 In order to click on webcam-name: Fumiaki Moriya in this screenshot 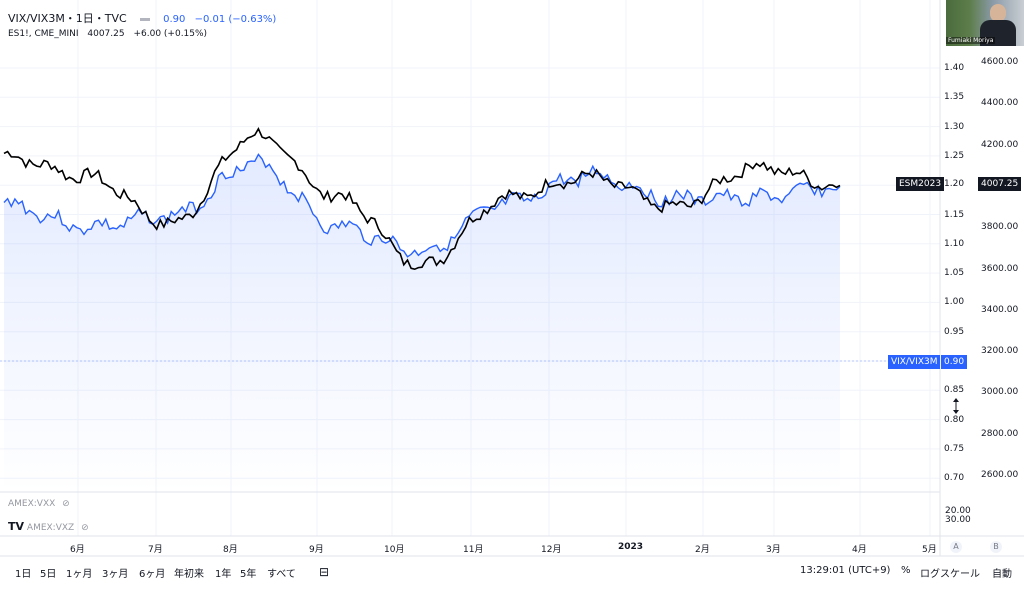, I will do `click(971, 40)`.